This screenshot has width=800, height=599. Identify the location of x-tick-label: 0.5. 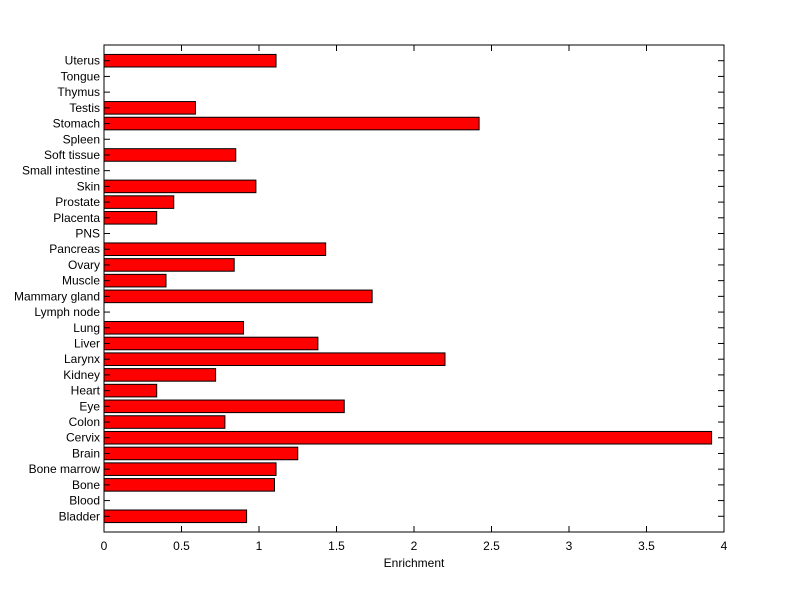
(181, 546).